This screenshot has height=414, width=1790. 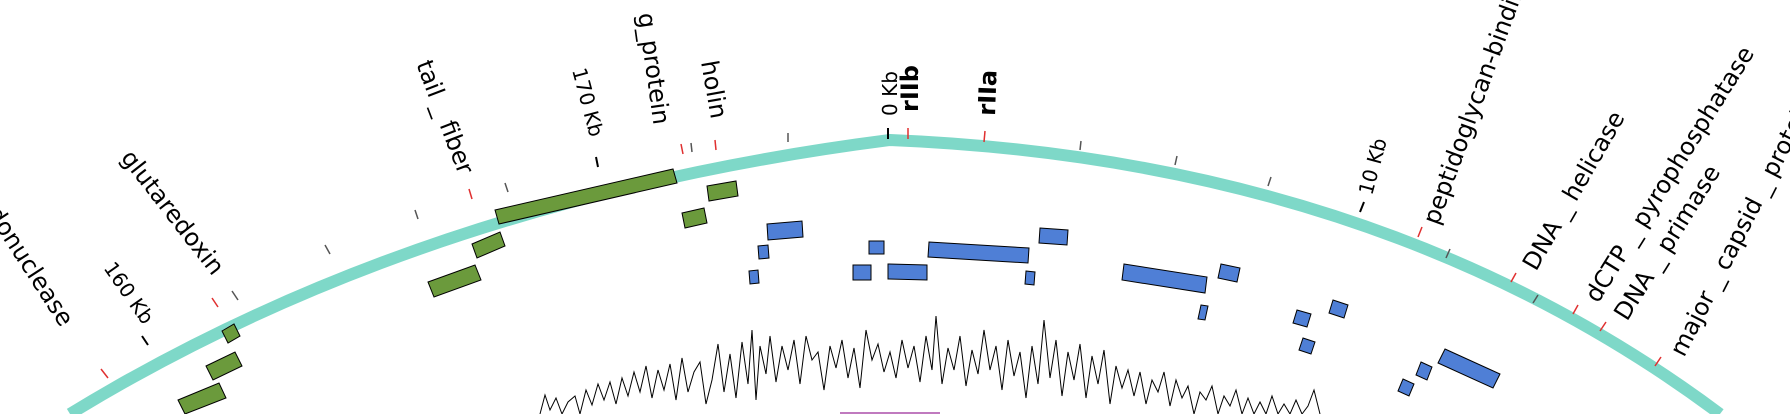 I want to click on scale-label-160: 160 Kb, so click(x=129, y=292).